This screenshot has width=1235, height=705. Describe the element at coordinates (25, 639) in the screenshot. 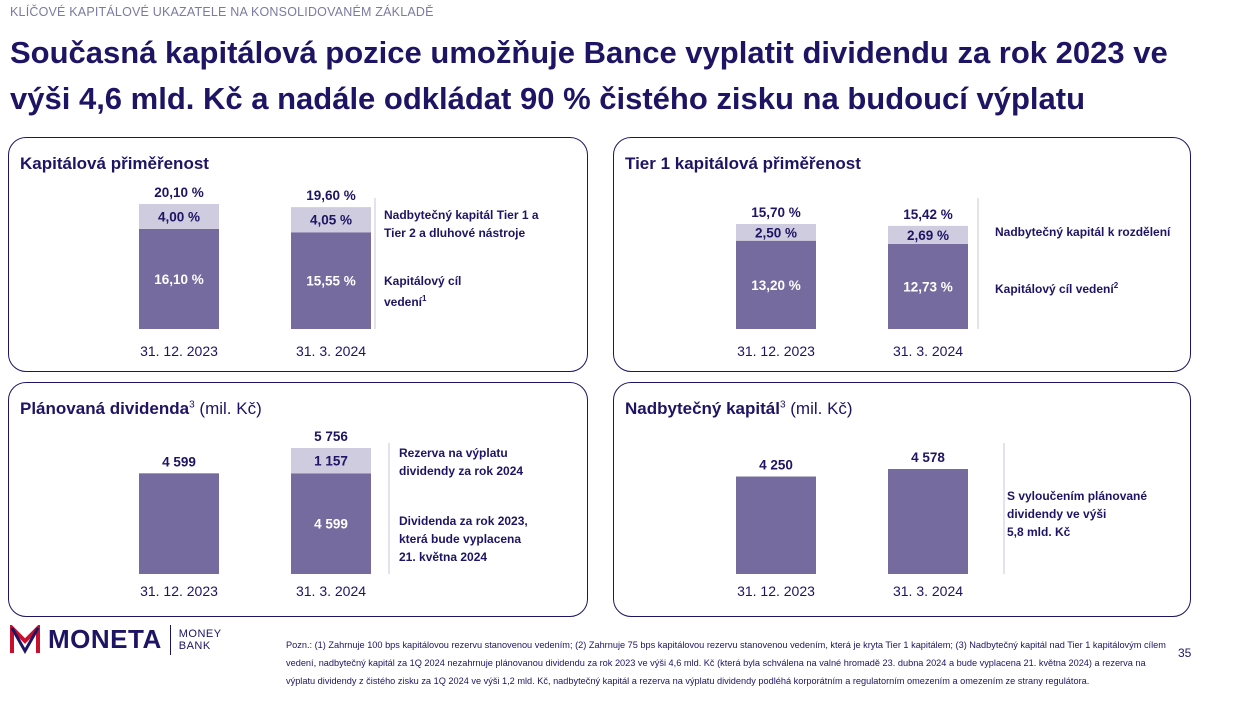

I see `moneta-m-icon` at that location.